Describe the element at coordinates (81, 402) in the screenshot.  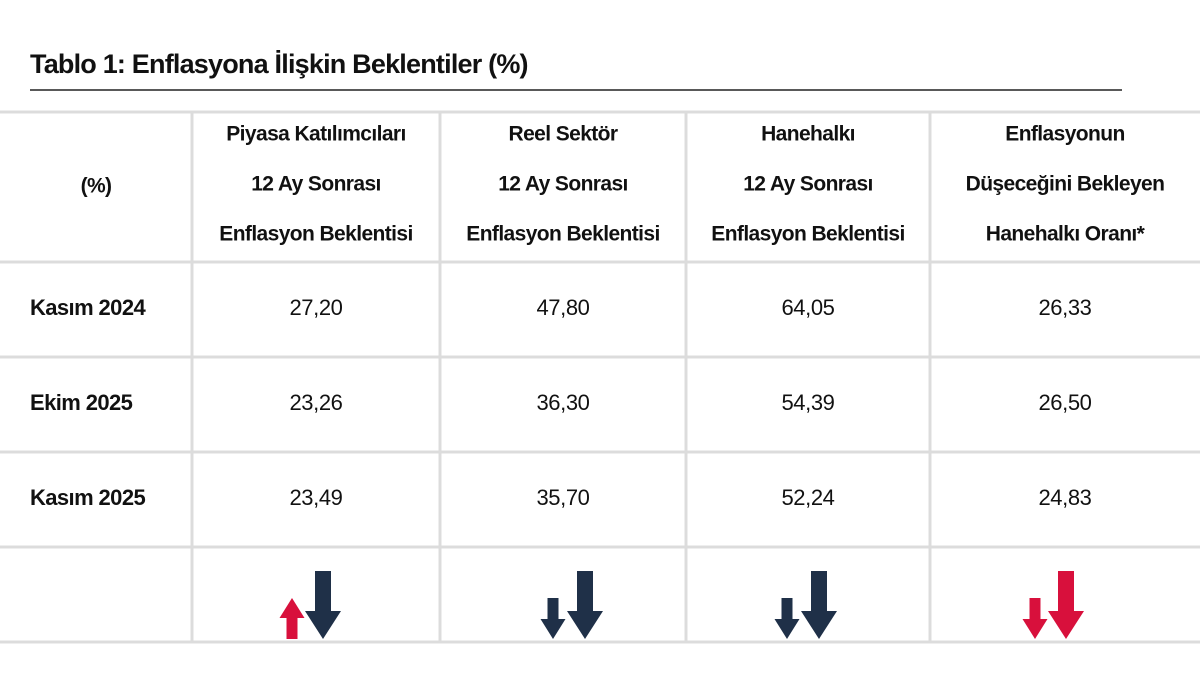
I see `row-label: Ekim 2025` at that location.